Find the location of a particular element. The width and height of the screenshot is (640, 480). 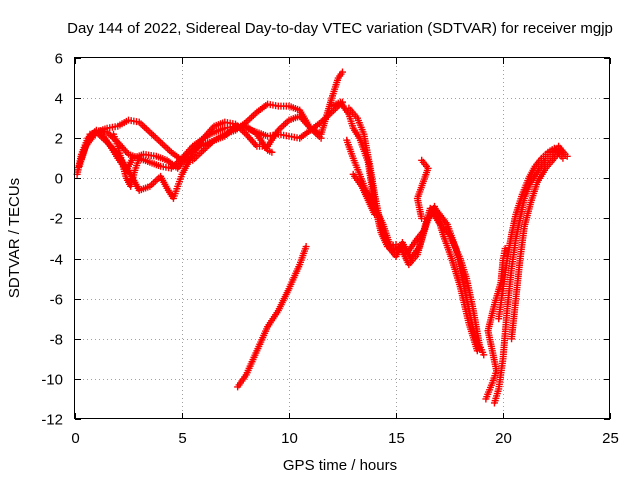

x-tick-label: 15 is located at coordinates (396, 438).